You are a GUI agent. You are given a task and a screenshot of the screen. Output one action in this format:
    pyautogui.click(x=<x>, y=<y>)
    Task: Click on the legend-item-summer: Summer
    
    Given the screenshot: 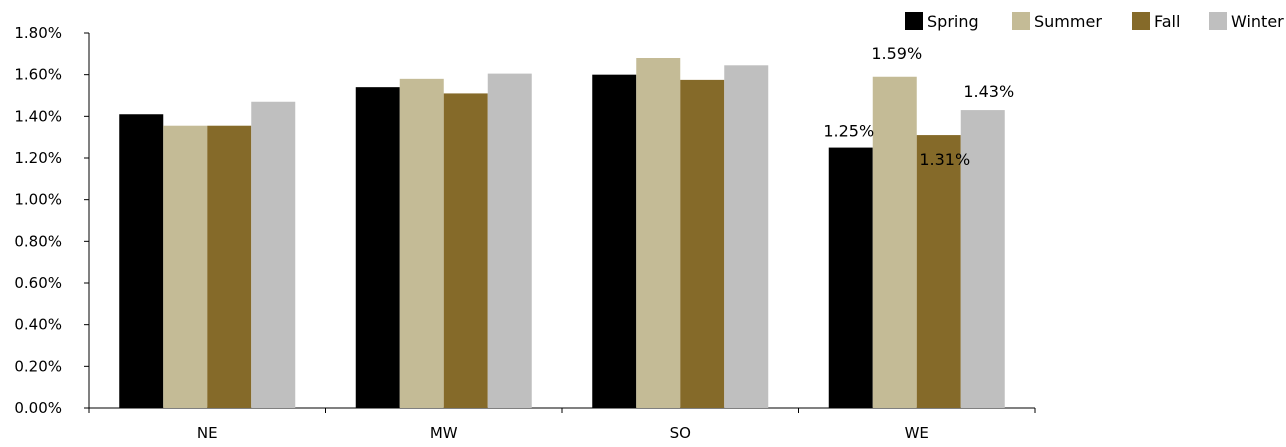 What is the action you would take?
    pyautogui.click(x=1057, y=21)
    